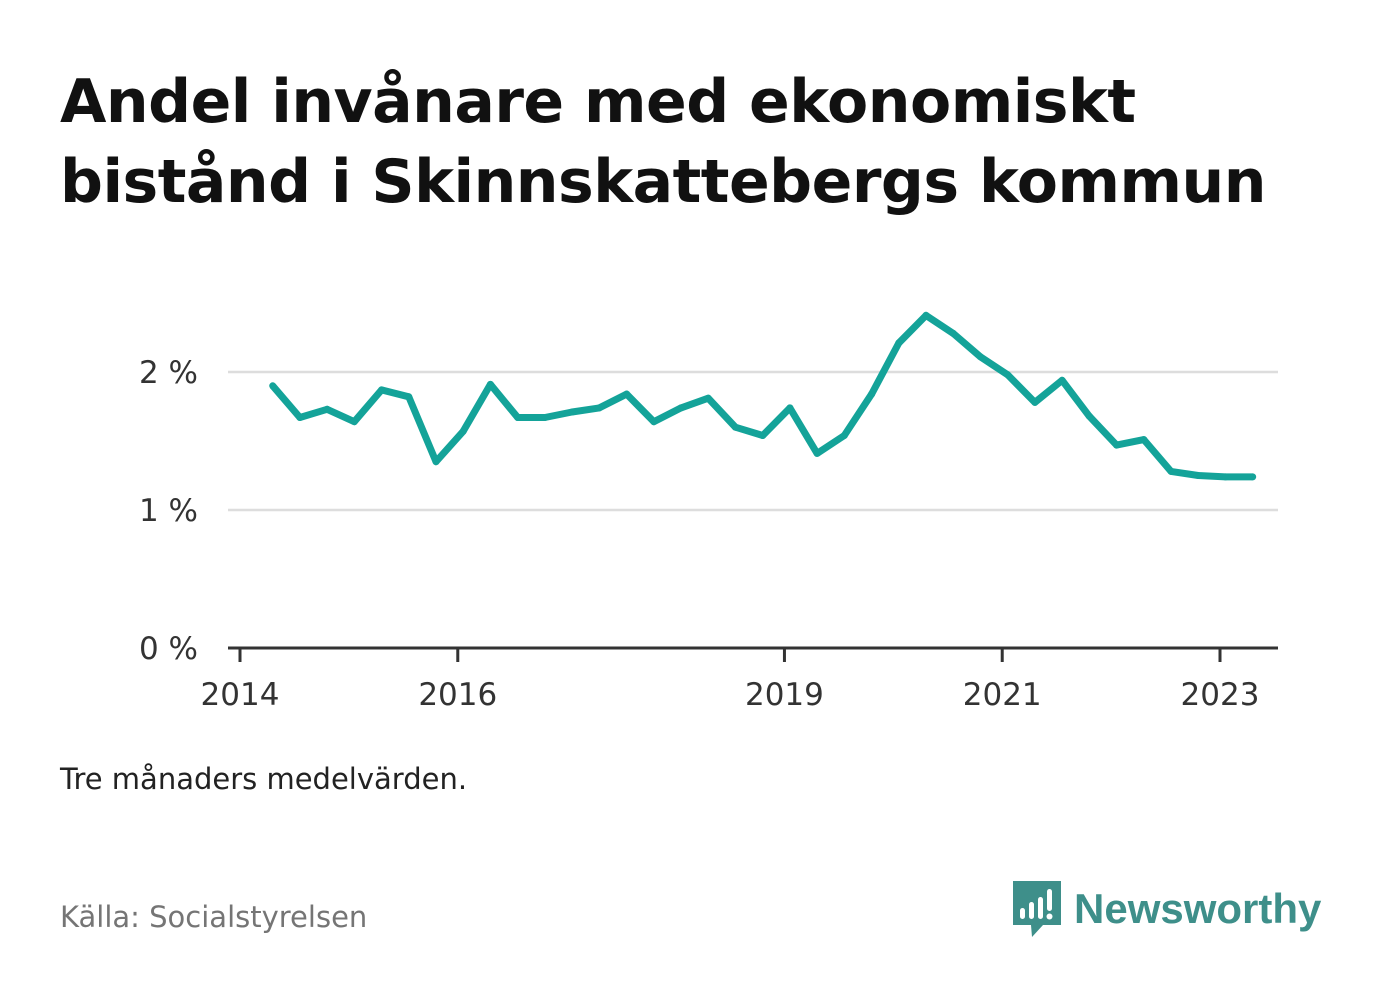  I want to click on y-axis-labels: 0 % 1 % 2 %, so click(168, 511).